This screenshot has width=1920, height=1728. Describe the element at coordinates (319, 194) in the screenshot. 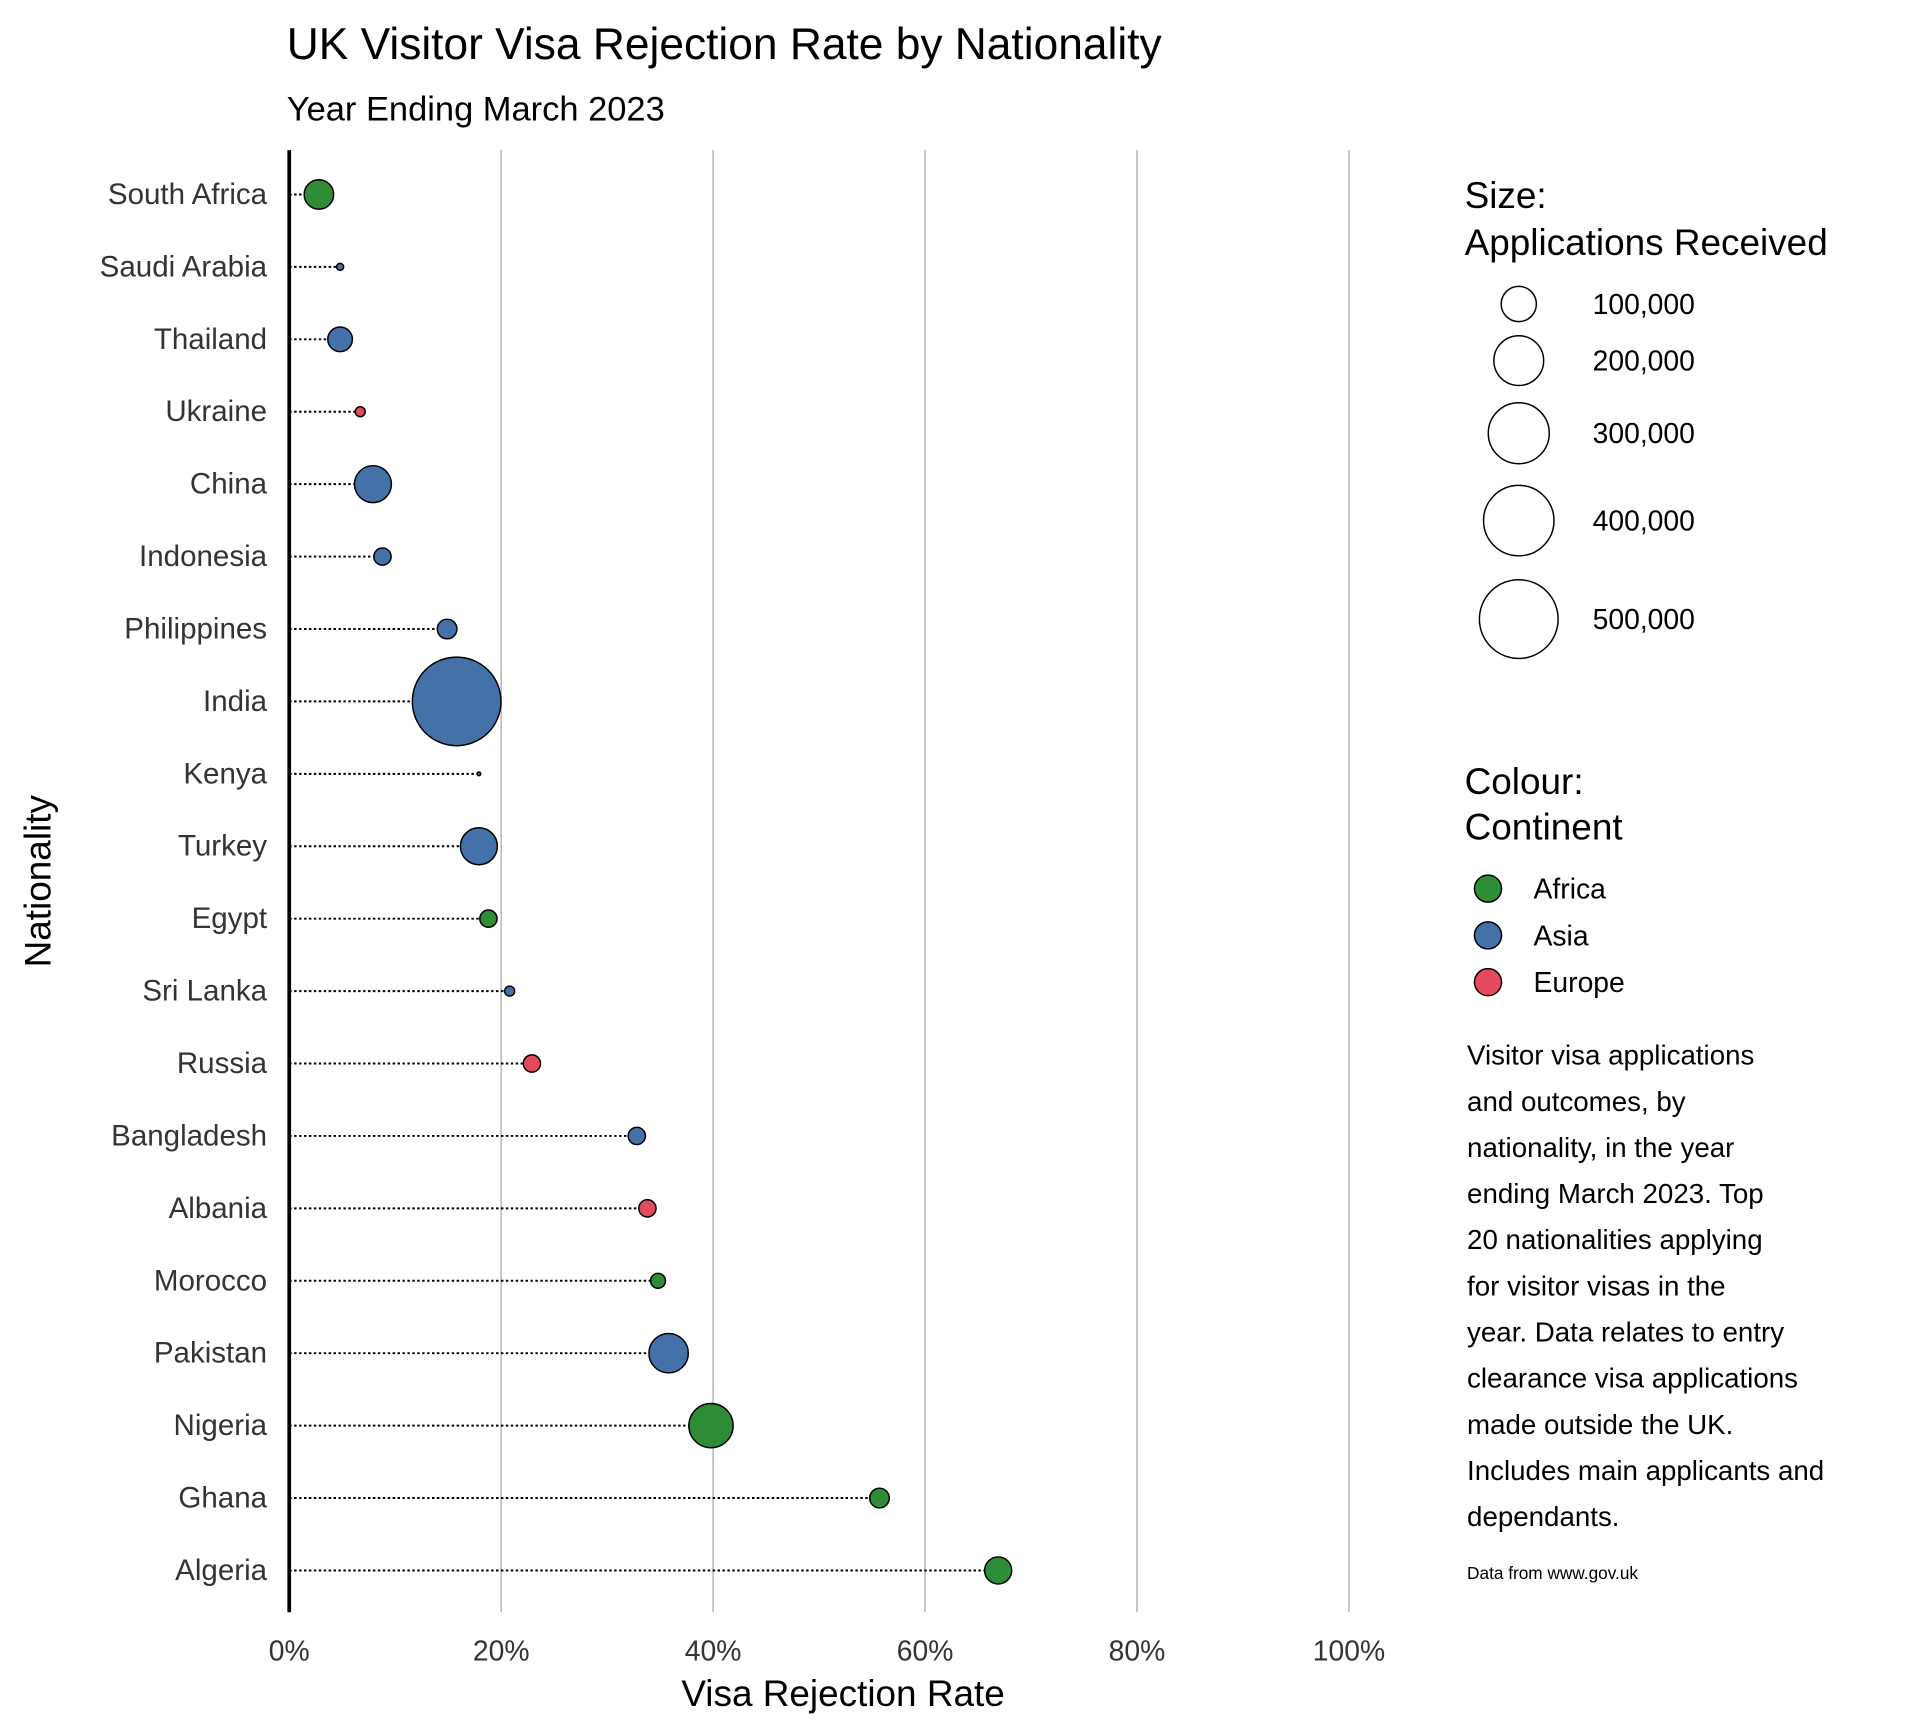

I see `point-south-africa` at that location.